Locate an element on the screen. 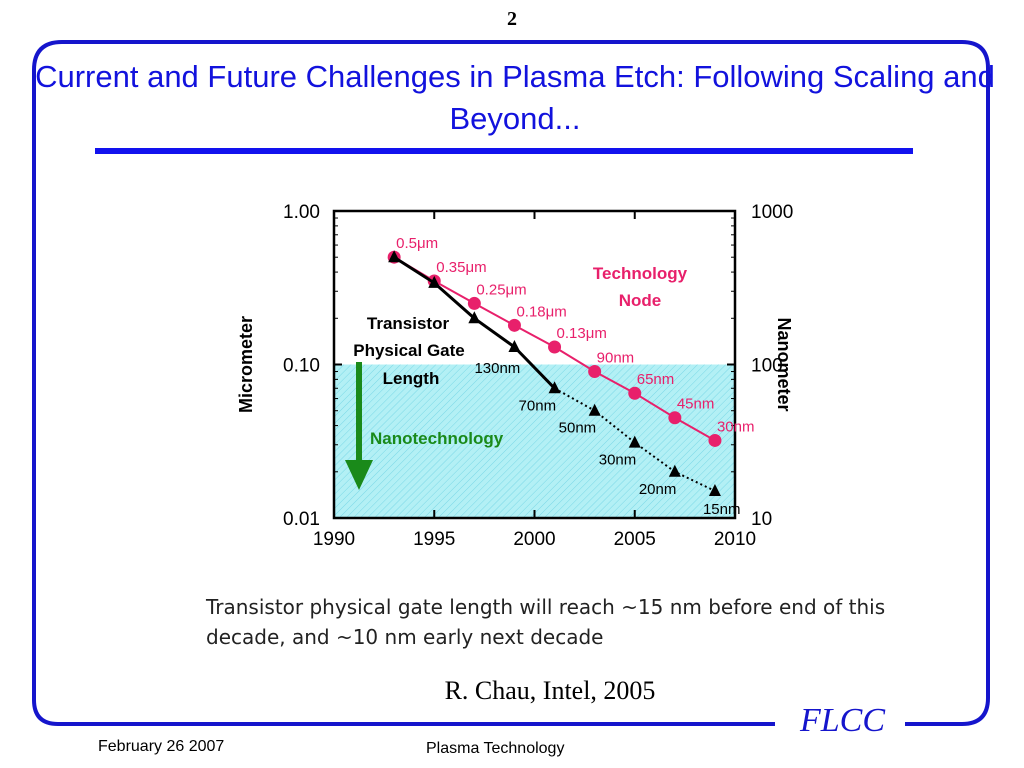 Image resolution: width=1024 pixels, height=768 pixels. flcc-logo: FLCC is located at coordinates (843, 721).